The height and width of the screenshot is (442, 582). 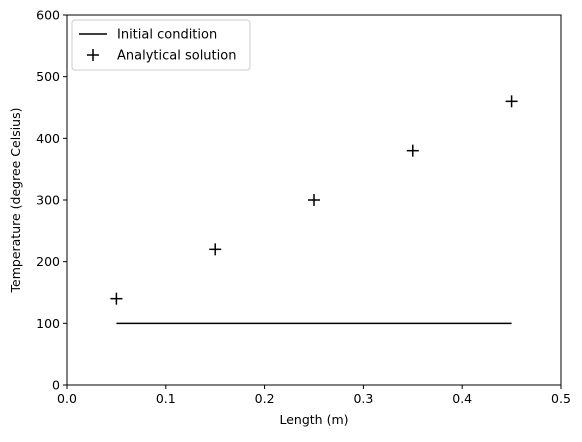 I want to click on y-tick-label: 500, so click(x=48, y=76).